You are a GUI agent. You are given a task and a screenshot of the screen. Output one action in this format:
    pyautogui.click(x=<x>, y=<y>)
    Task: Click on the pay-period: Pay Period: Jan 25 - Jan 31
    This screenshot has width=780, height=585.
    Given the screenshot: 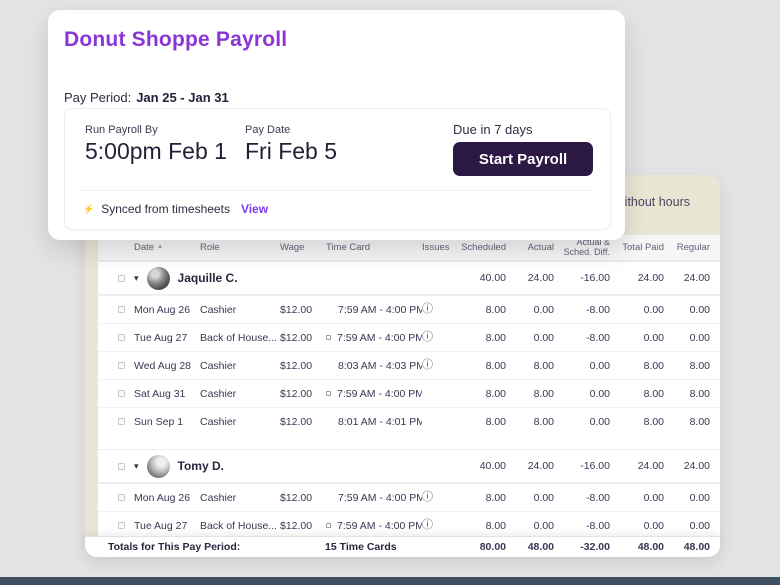 What is the action you would take?
    pyautogui.click(x=146, y=97)
    